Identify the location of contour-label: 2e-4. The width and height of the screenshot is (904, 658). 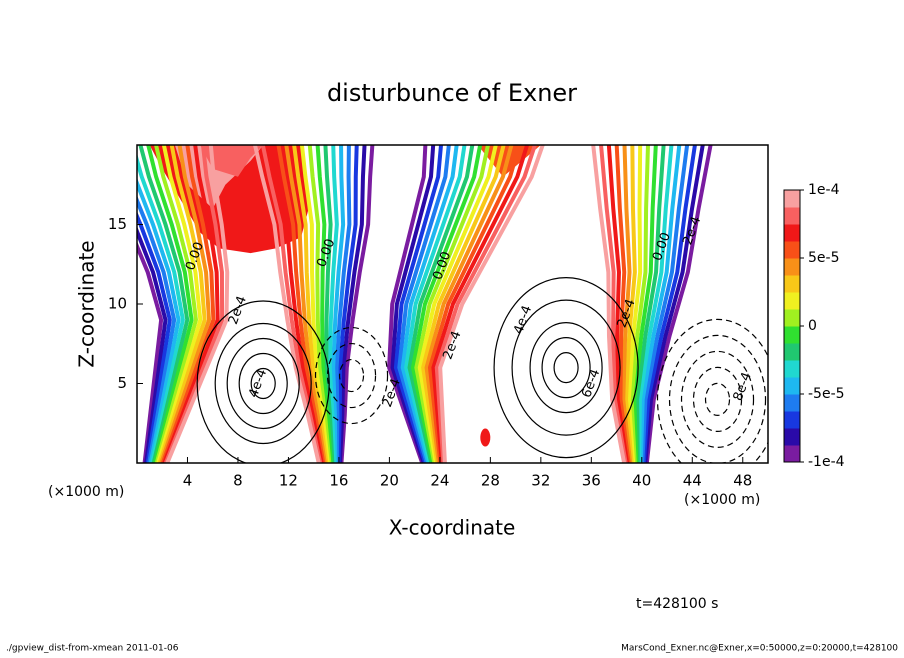
(238, 310).